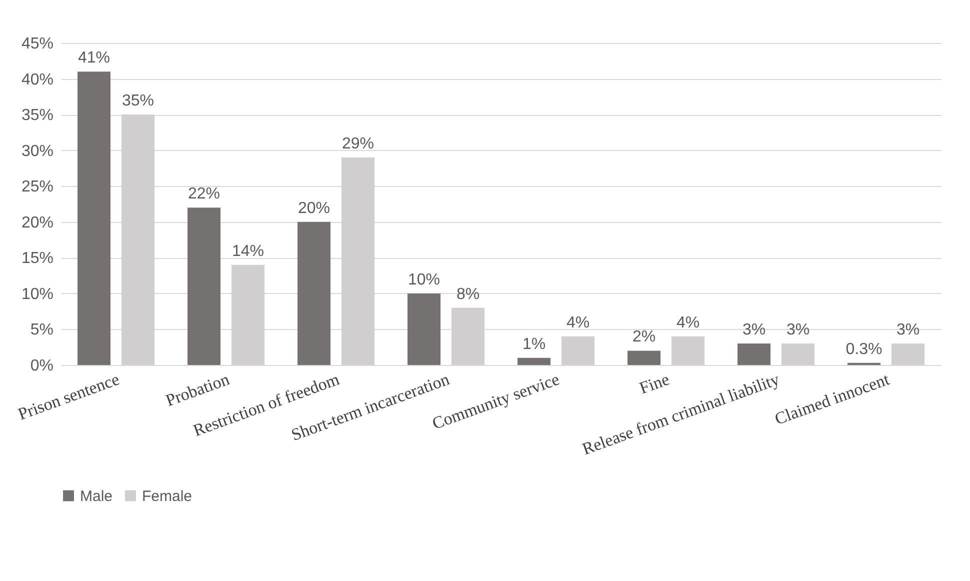 Image resolution: width=970 pixels, height=581 pixels. Describe the element at coordinates (248, 251) in the screenshot. I see `data-label: 14%` at that location.